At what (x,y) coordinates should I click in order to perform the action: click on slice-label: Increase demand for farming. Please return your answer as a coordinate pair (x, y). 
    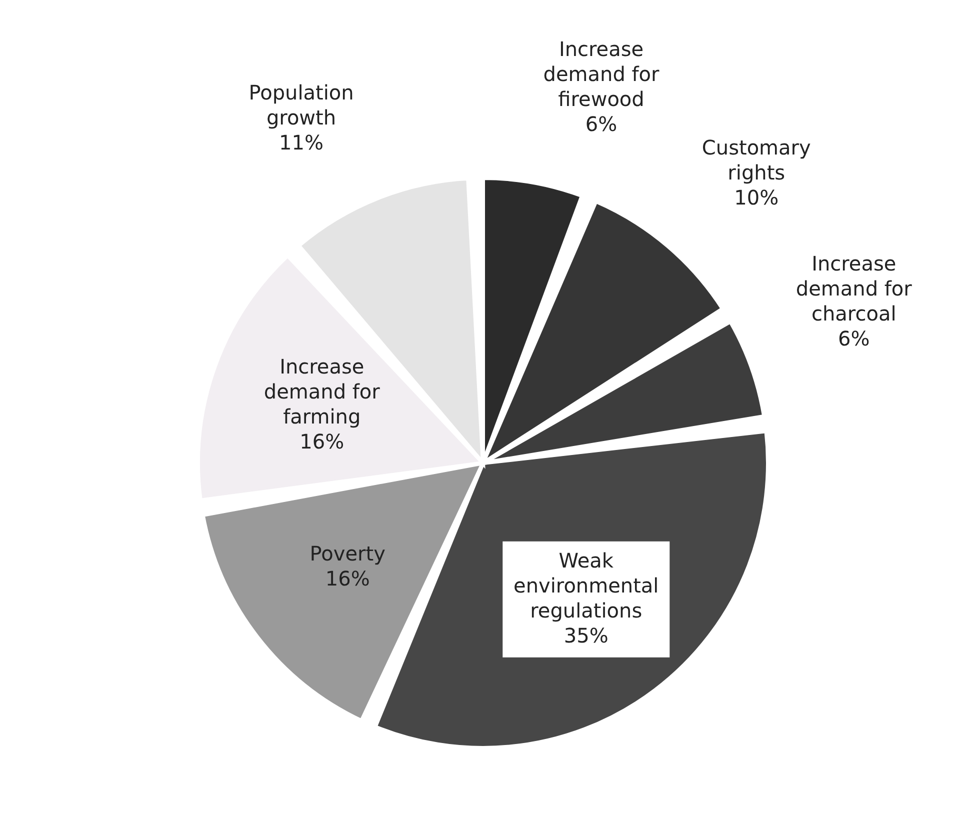
    Looking at the image, I should click on (322, 391).